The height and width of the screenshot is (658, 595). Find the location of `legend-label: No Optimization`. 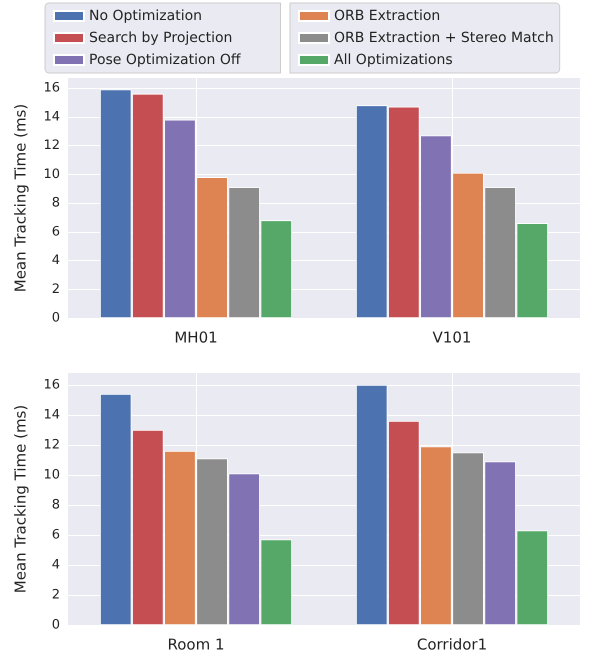

legend-label: No Optimization is located at coordinates (145, 16).